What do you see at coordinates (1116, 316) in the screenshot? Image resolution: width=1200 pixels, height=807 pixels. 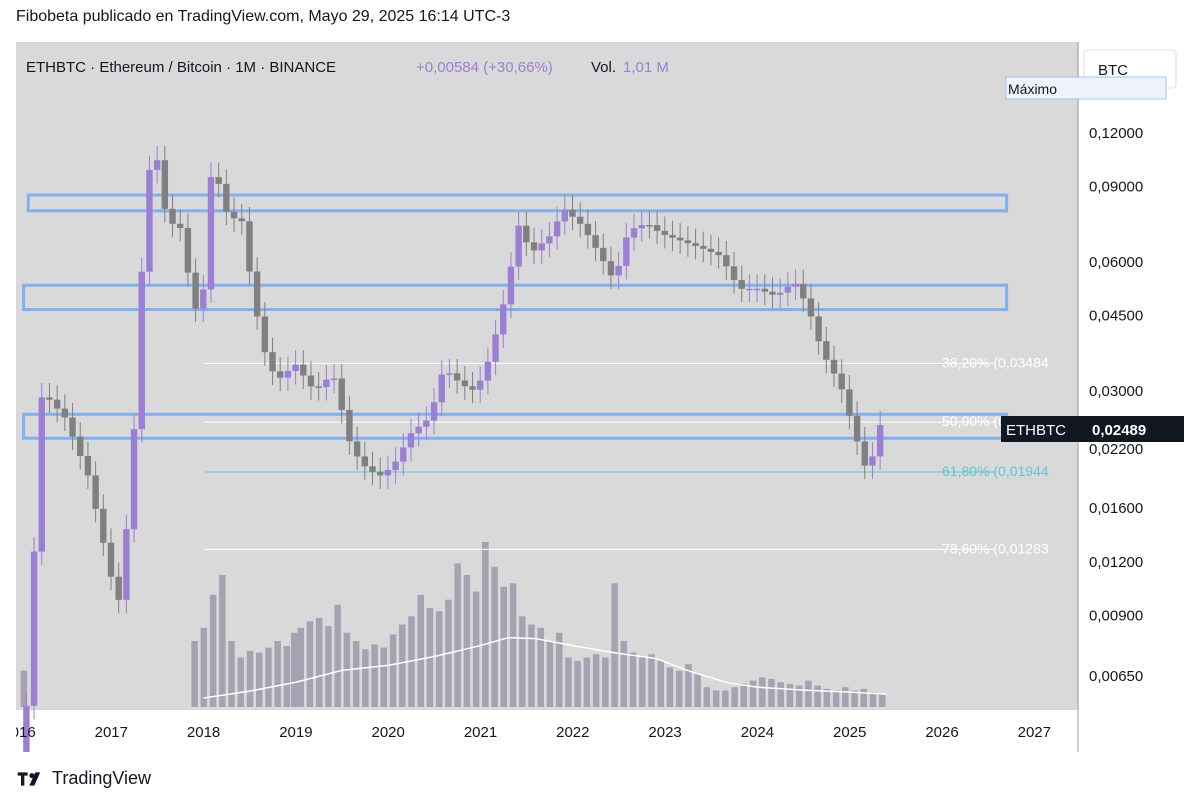 I see `y-tick-label: 0,04500` at bounding box center [1116, 316].